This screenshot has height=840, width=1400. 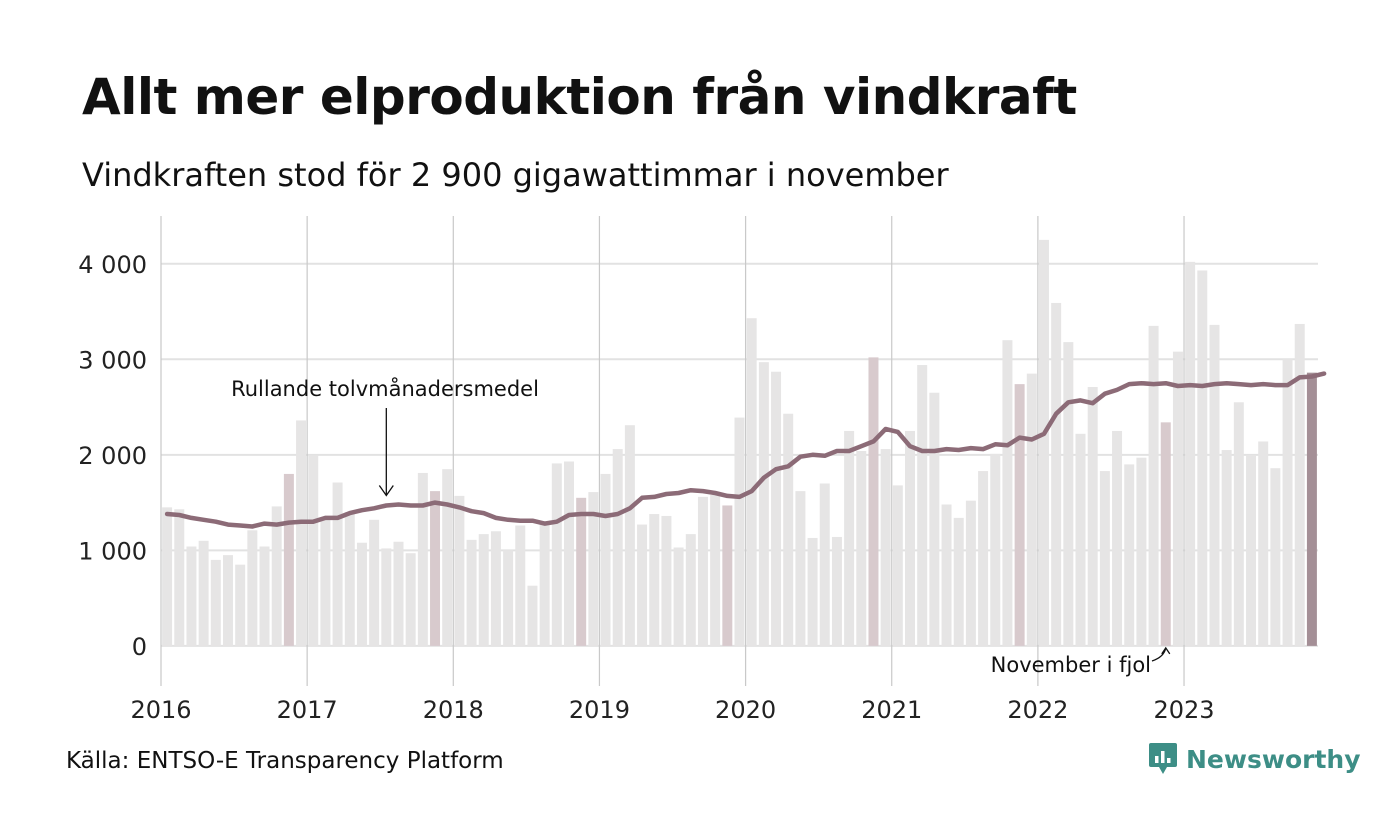 What do you see at coordinates (285, 761) in the screenshot?
I see `source-note: Källa: ENTSO-E Transparency Platform` at bounding box center [285, 761].